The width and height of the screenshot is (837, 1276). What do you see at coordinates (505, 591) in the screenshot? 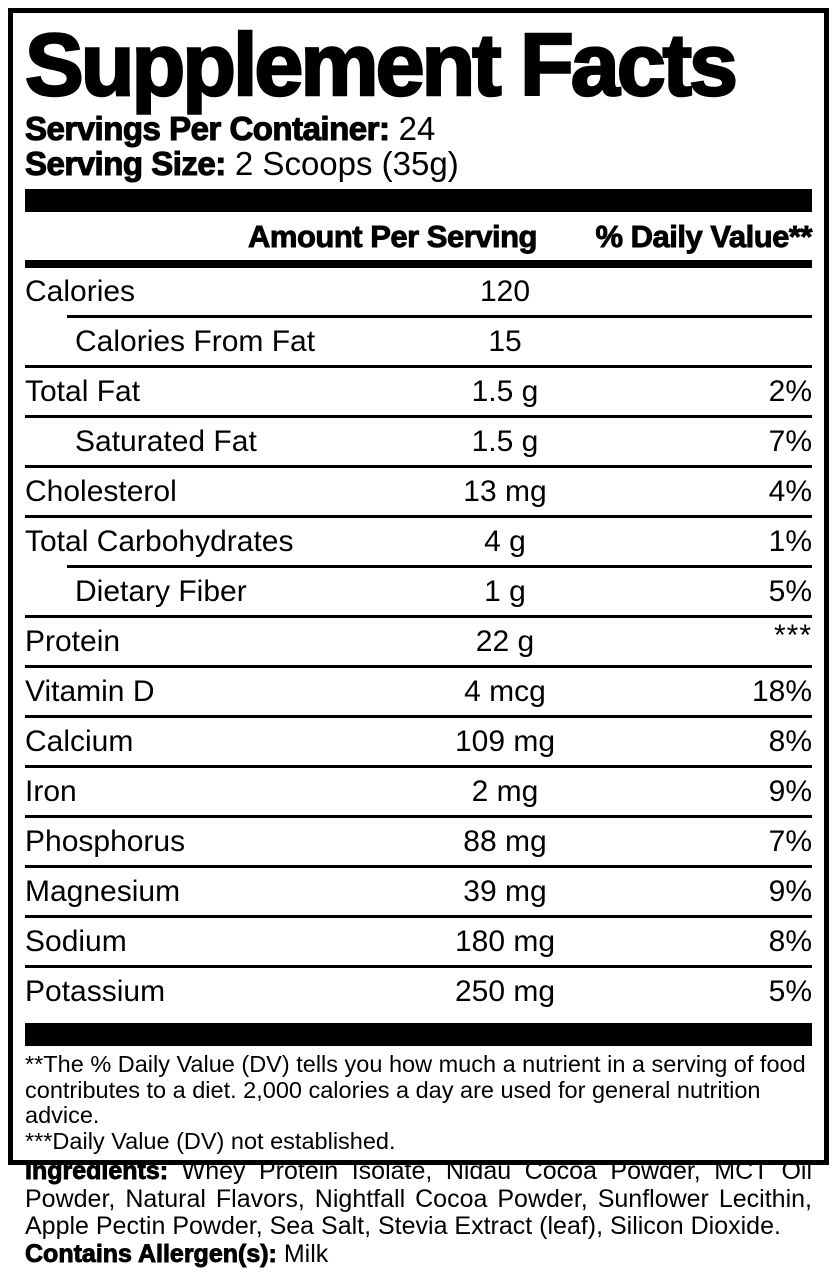
I see `nutrient-amount: 1 g` at bounding box center [505, 591].